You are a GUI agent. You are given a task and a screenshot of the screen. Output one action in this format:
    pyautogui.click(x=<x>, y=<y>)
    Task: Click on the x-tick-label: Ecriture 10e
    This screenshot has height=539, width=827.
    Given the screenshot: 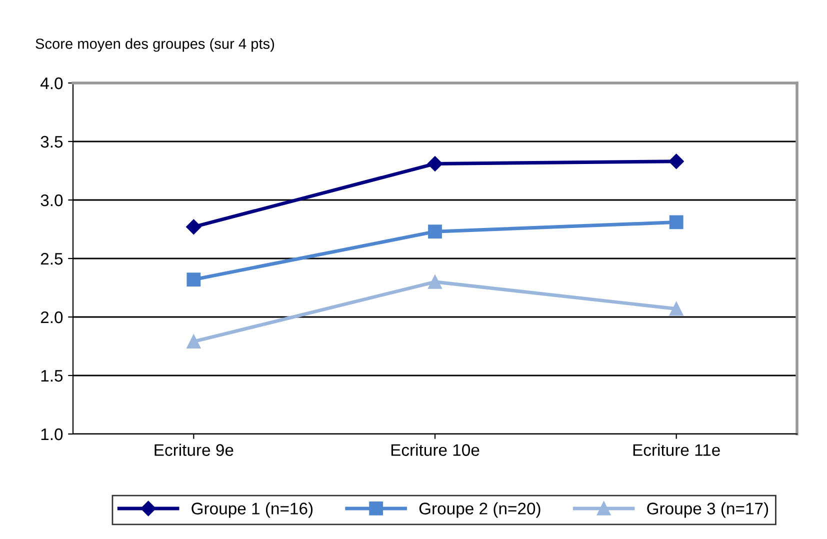 What is the action you would take?
    pyautogui.click(x=435, y=450)
    